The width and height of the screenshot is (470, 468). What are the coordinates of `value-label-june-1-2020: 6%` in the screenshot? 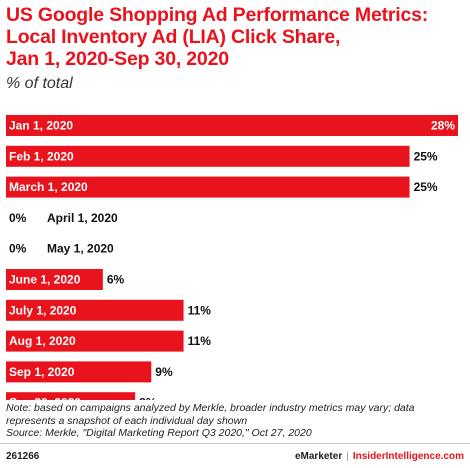 It's located at (116, 280).